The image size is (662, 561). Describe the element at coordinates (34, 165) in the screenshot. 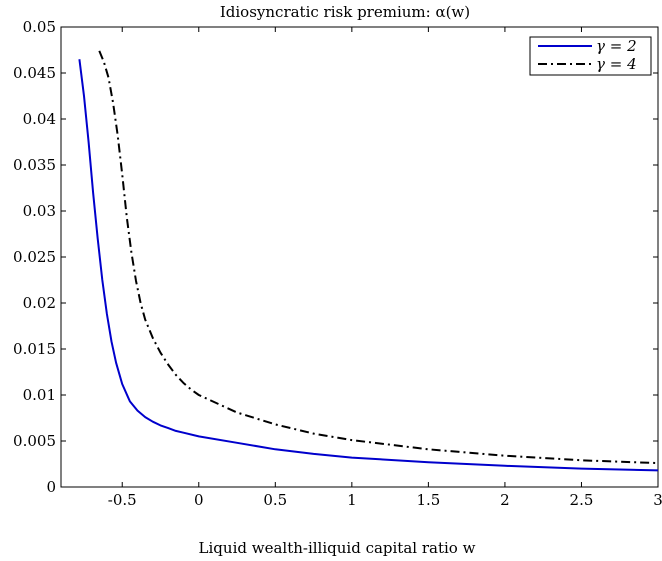

I see `y-tick-label: 0.035` at that location.